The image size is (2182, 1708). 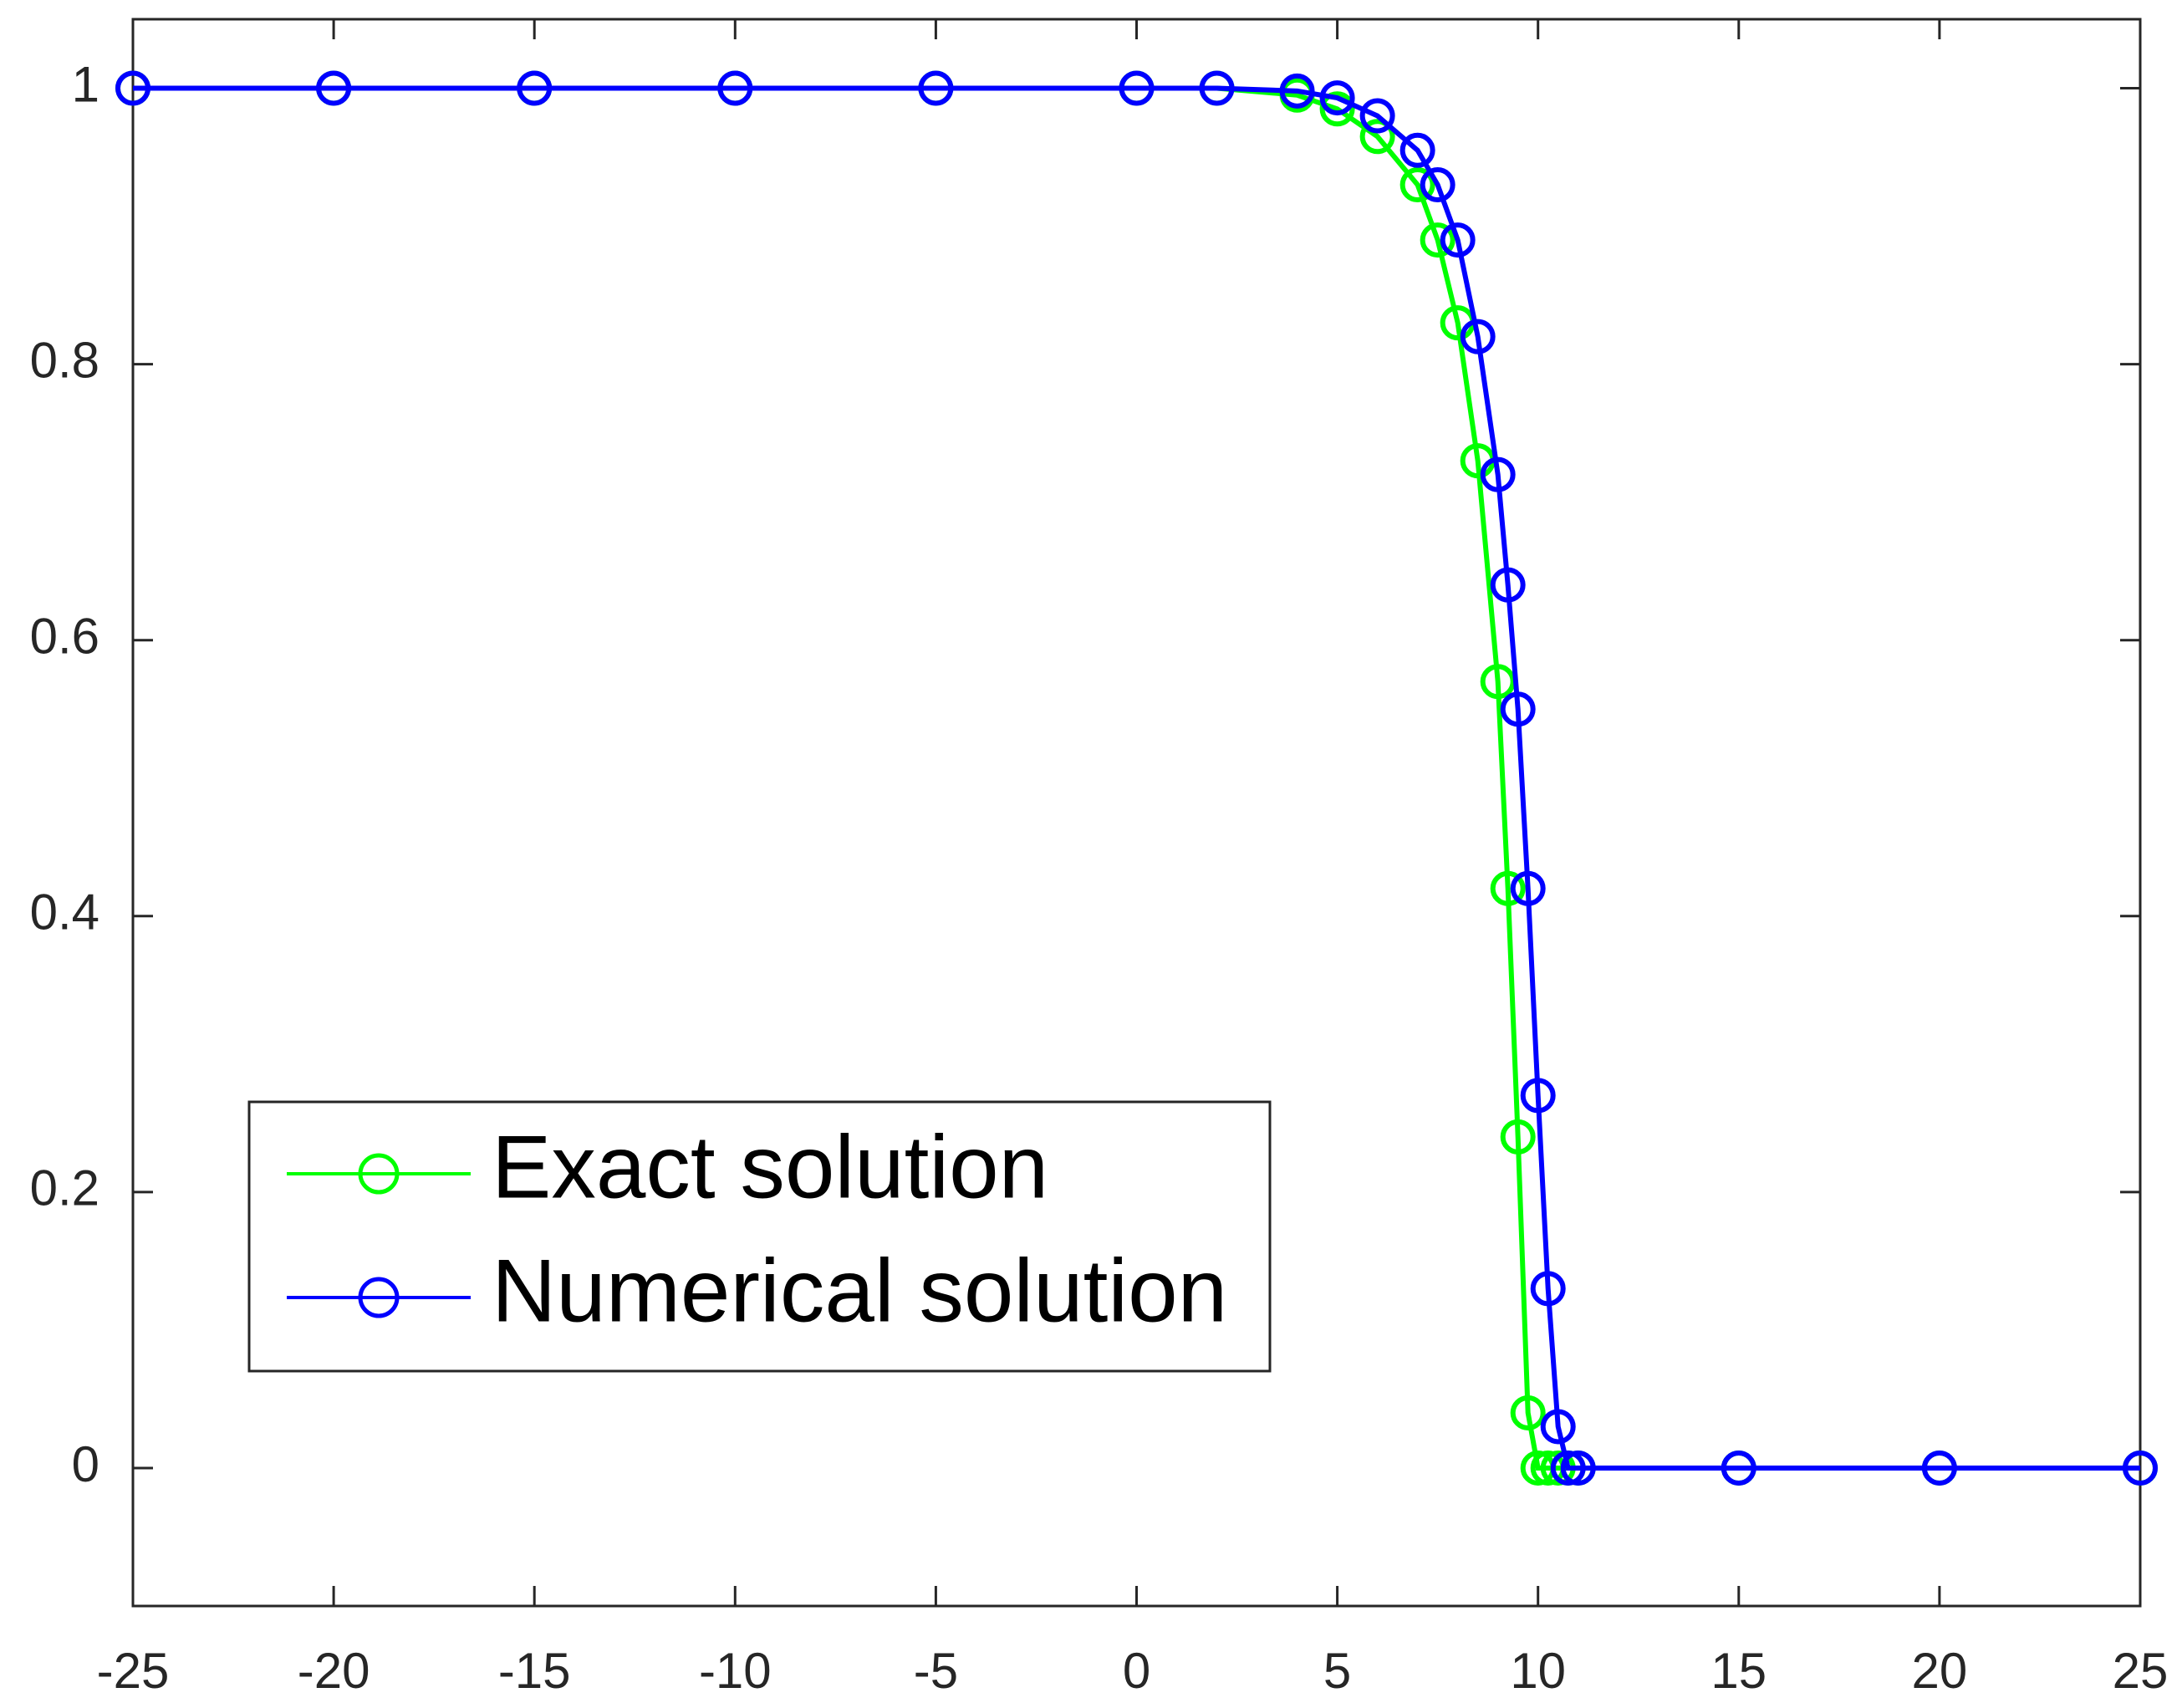 I want to click on y-tick-label: 1, so click(x=85, y=84).